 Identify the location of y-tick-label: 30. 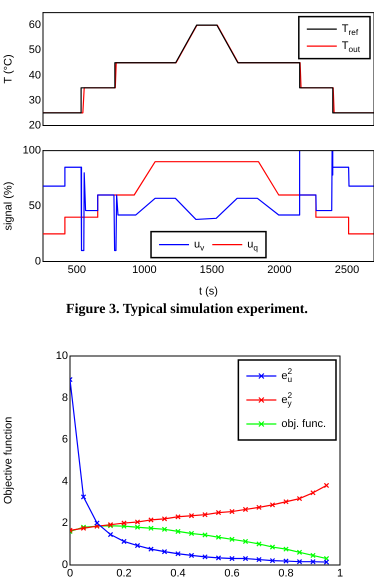
(34, 100).